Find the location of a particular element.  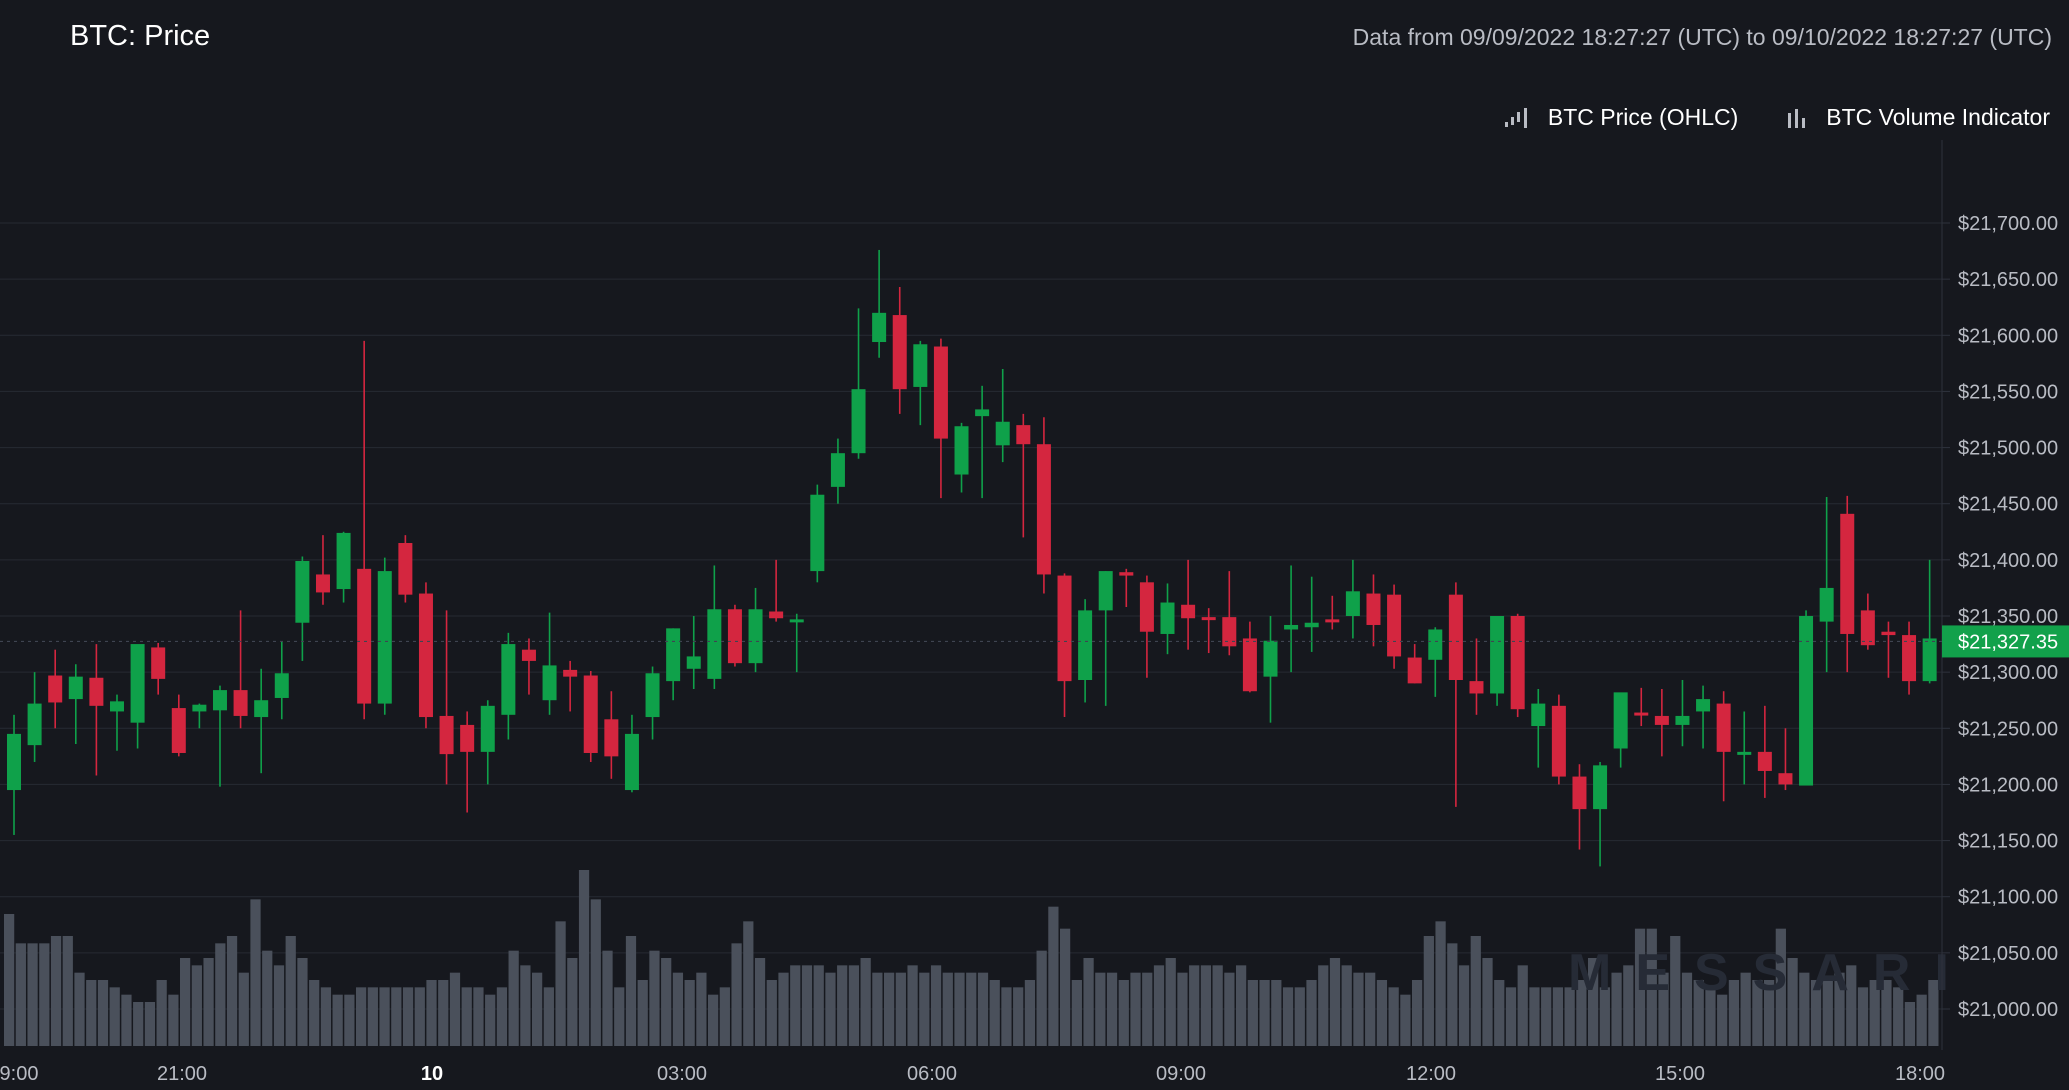

y-tick-label: $21,700.00 is located at coordinates (2008, 224).